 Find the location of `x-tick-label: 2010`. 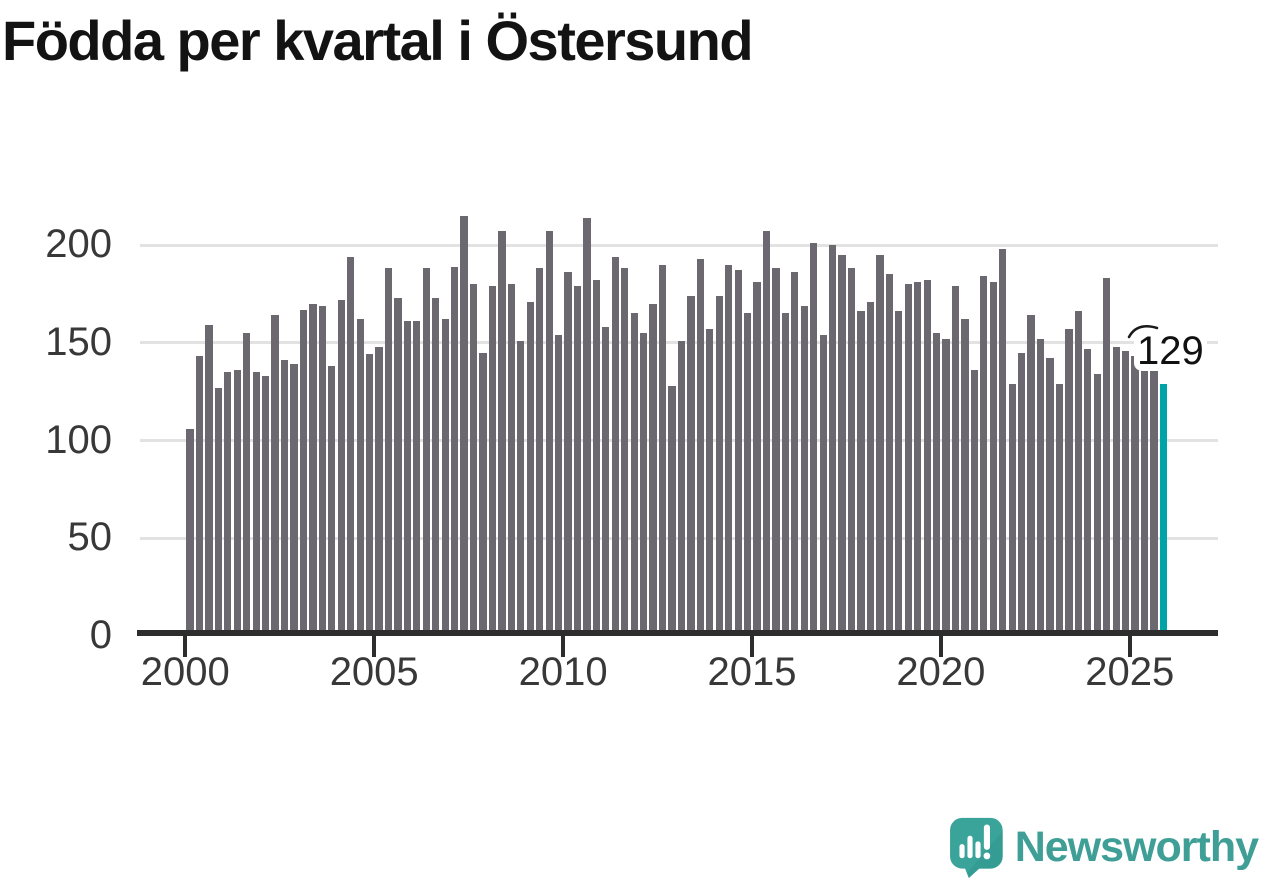

x-tick-label: 2010 is located at coordinates (563, 672).